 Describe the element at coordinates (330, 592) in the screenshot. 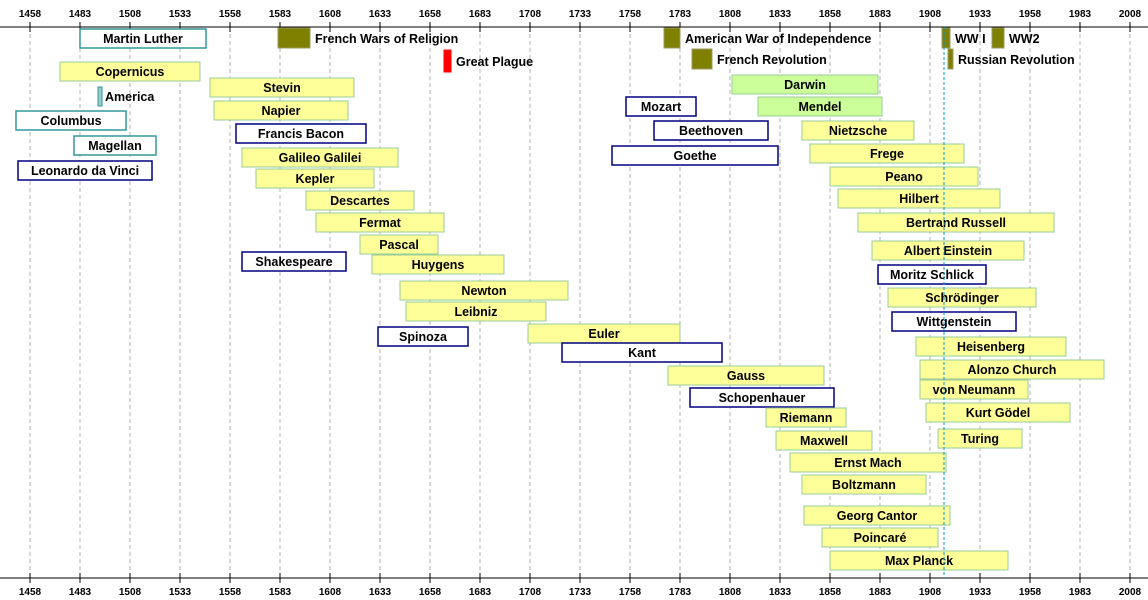

I see `bottom-tick-label: 1608` at that location.